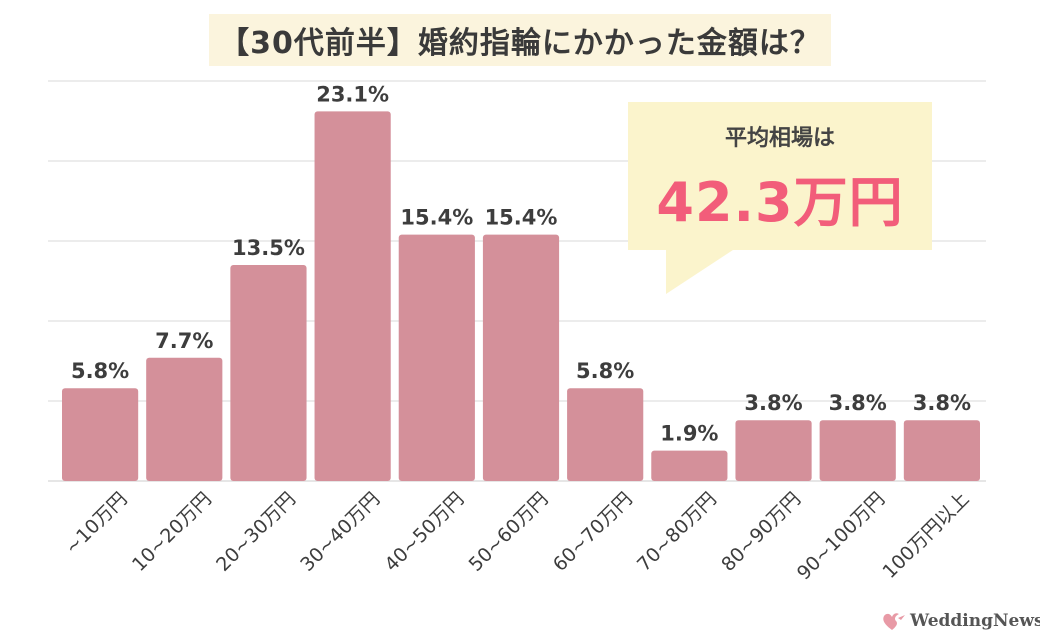 The image size is (1040, 642). I want to click on title-container: 【30代前半】婚約指輪にかかった金額は？, so click(520, 40).